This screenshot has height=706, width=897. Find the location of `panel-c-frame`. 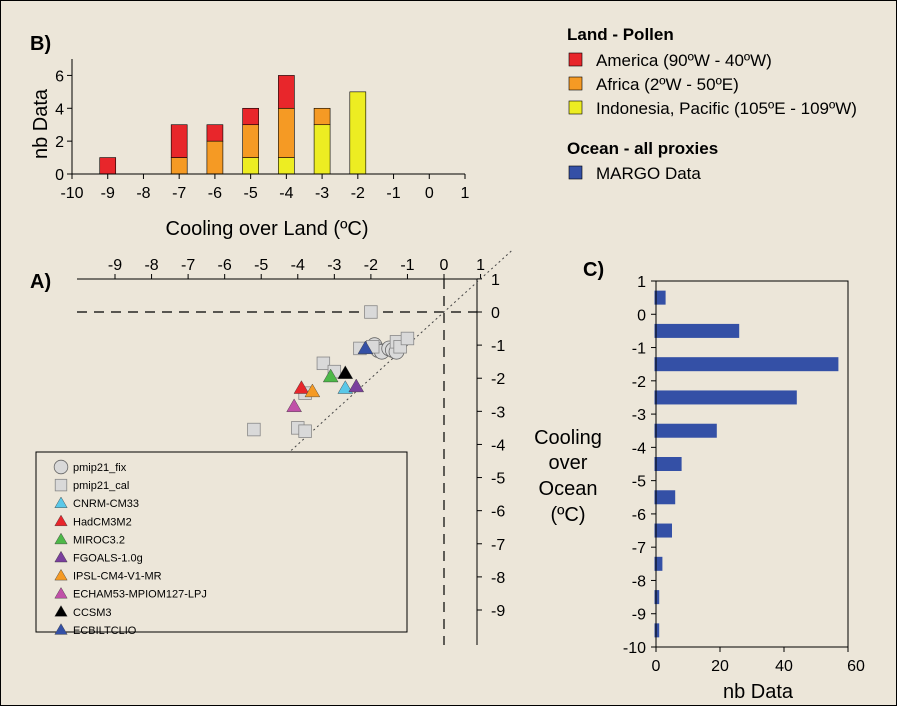

panel-c-frame is located at coordinates (752, 464).